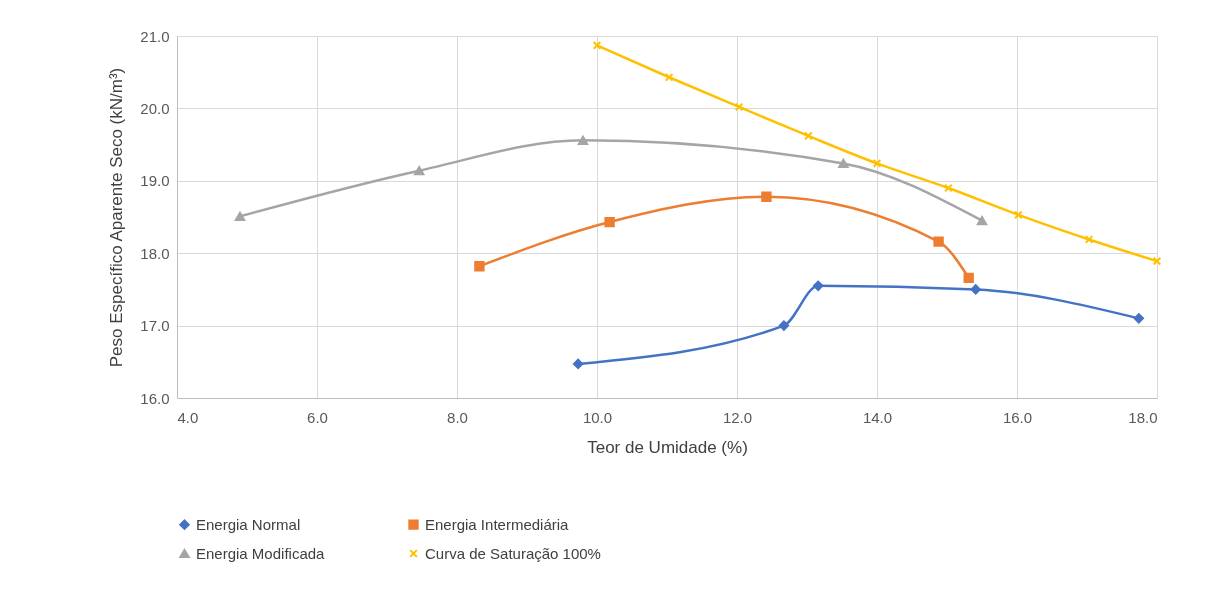 The image size is (1208, 604). Describe the element at coordinates (117, 217) in the screenshot. I see `y-axis-title: Peso Específico Aparente Seco (kN/m³)` at that location.